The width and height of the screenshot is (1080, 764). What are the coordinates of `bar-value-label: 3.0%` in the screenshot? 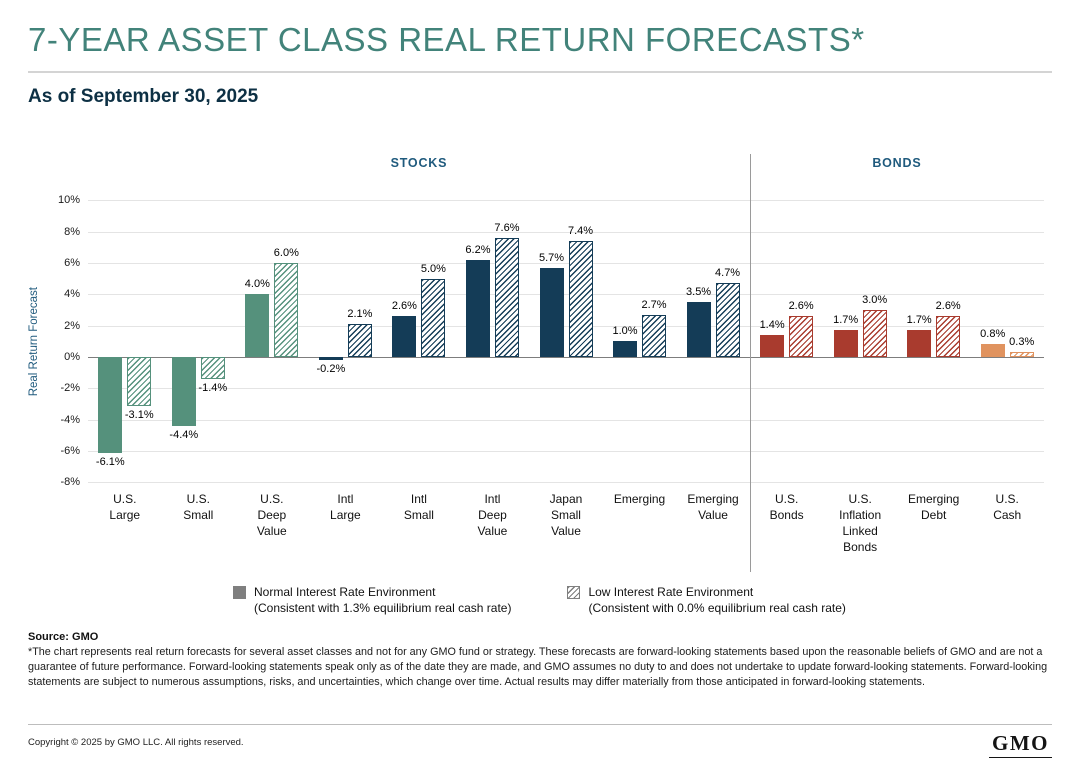 It's located at (875, 299).